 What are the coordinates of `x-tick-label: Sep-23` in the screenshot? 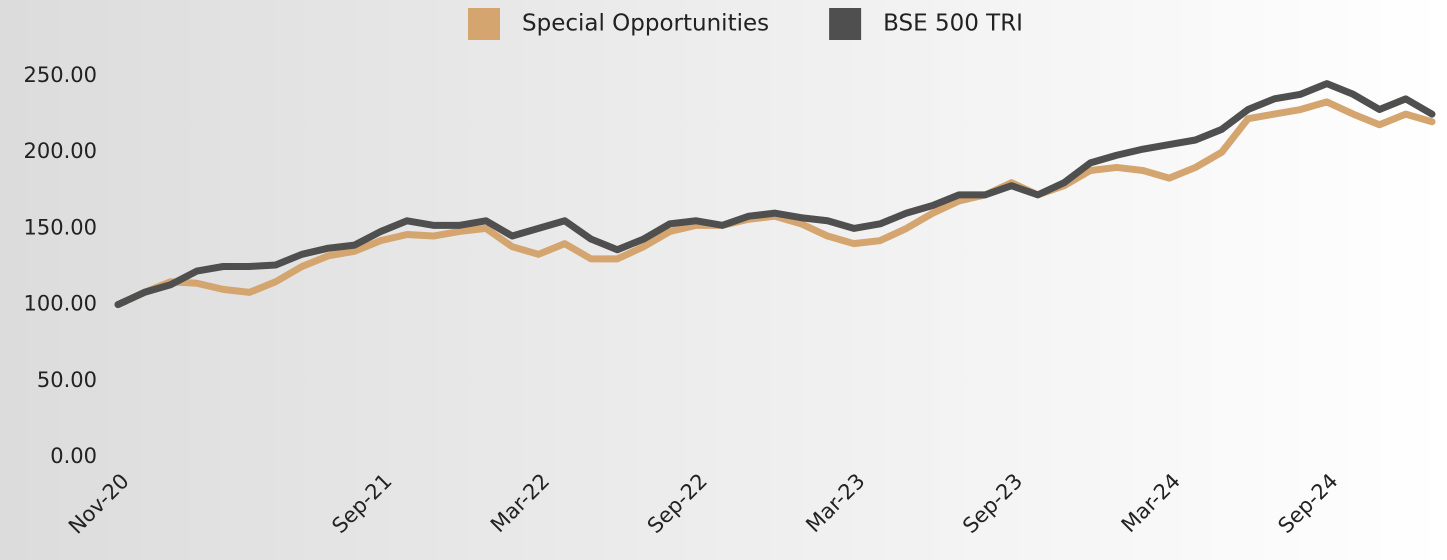 It's located at (992, 503).